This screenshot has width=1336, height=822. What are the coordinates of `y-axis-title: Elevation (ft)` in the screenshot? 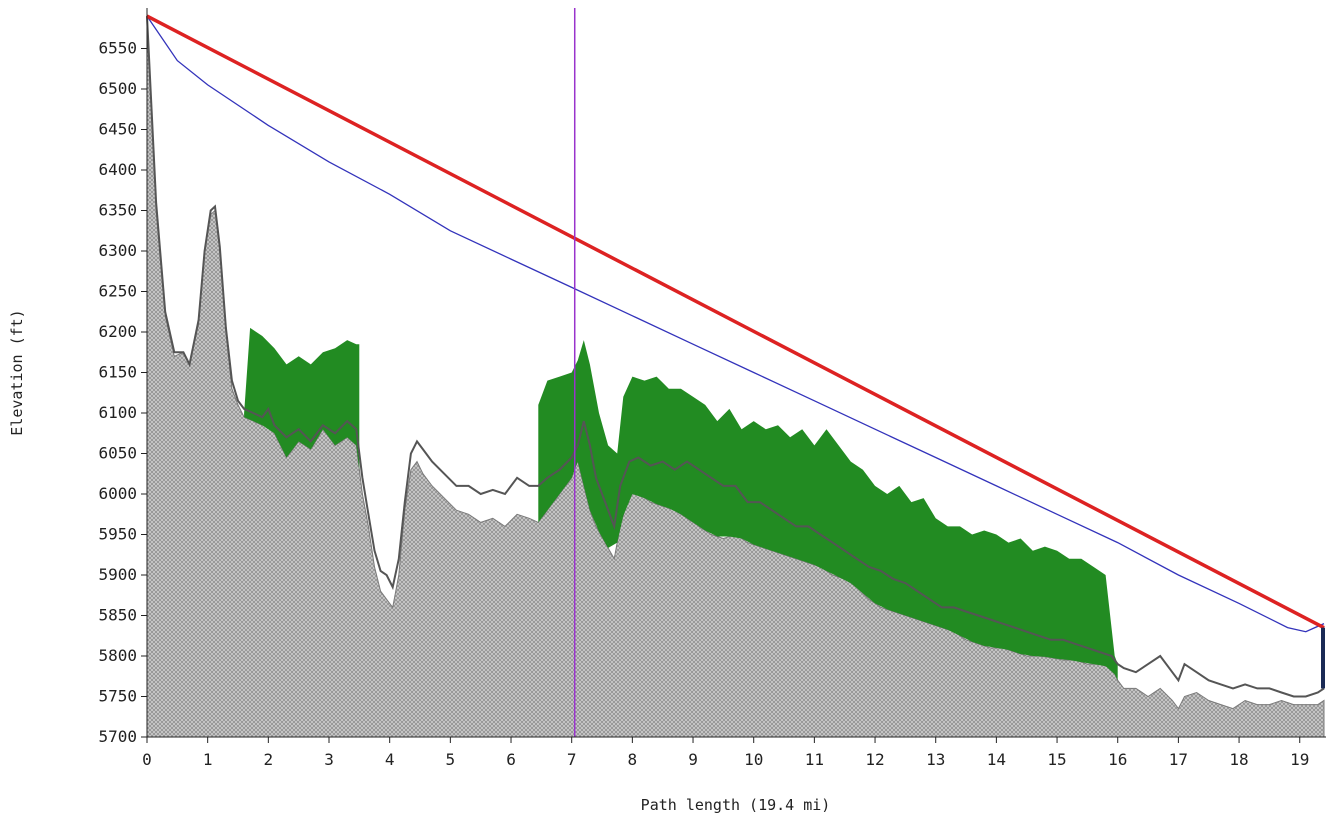 It's located at (17, 372).